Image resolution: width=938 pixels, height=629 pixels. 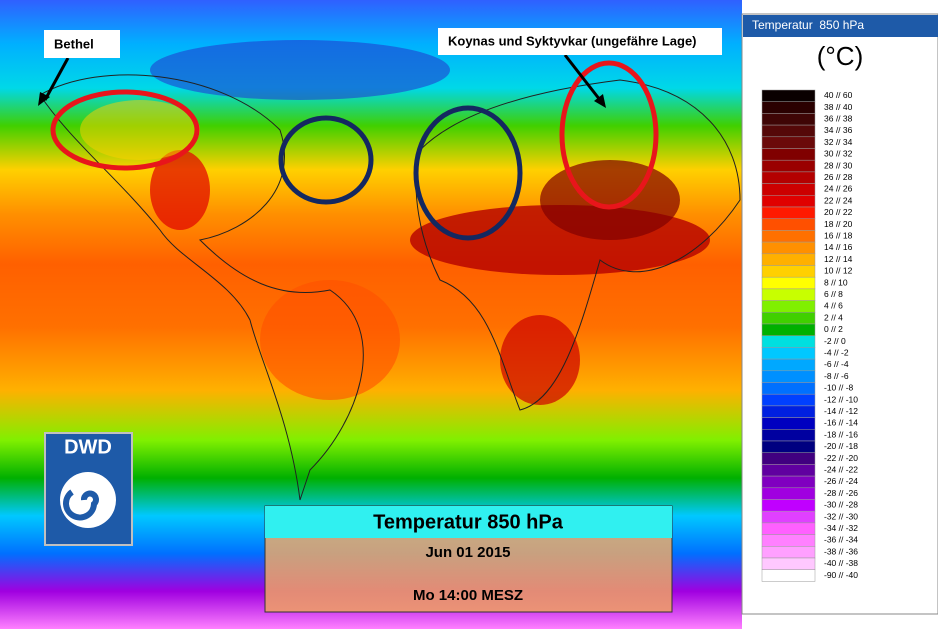 What do you see at coordinates (74, 43) in the screenshot?
I see `callout-label: Bethel` at bounding box center [74, 43].